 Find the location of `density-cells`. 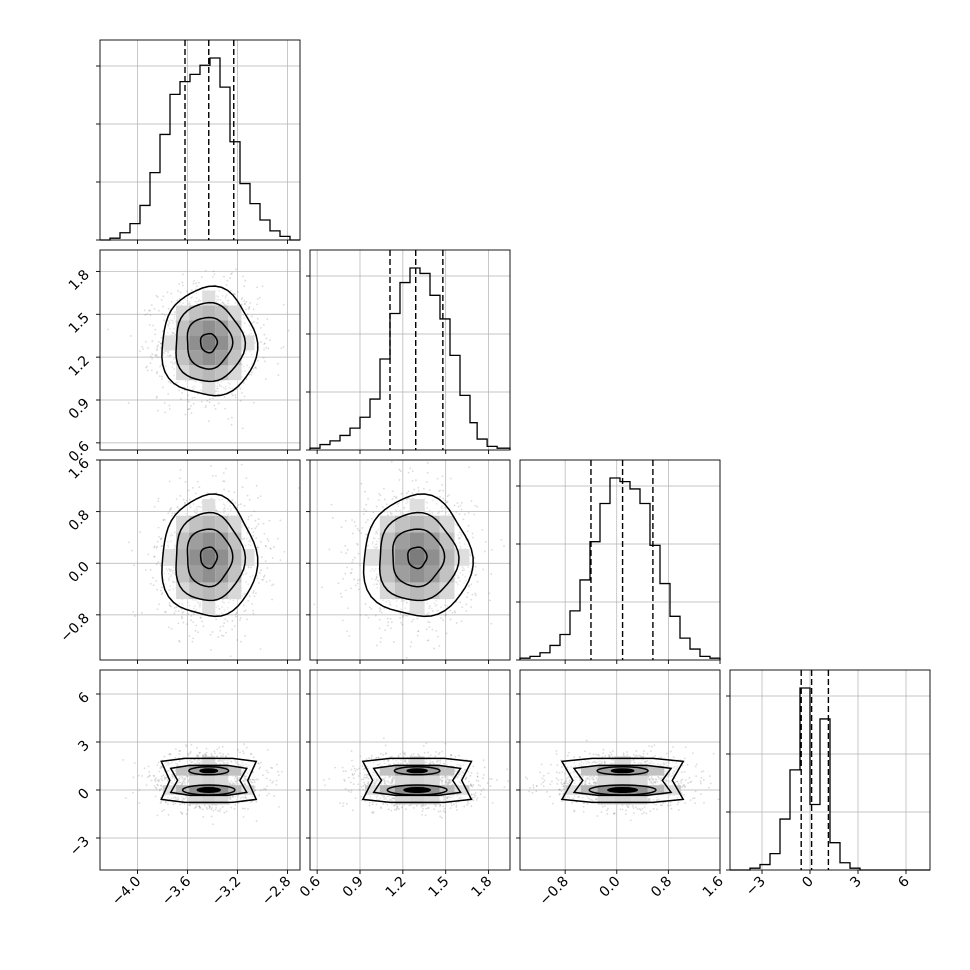

density-cells is located at coordinates (209, 557).